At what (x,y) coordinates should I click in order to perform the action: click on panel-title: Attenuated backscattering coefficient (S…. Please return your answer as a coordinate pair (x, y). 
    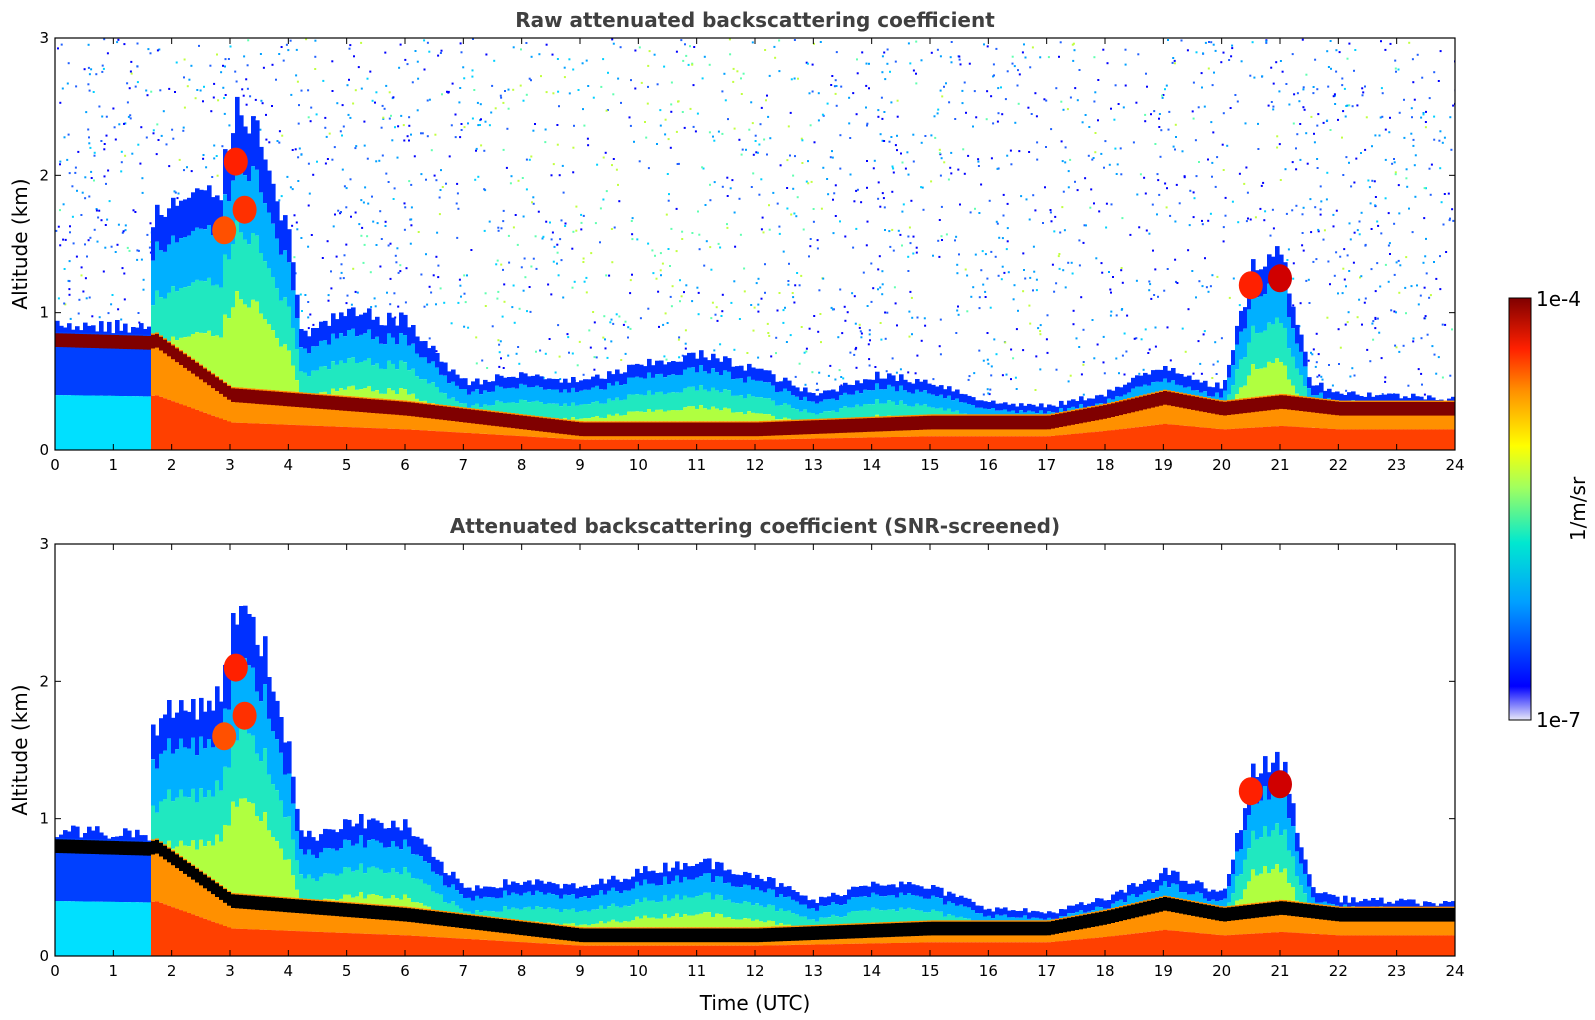
    Looking at the image, I should click on (755, 526).